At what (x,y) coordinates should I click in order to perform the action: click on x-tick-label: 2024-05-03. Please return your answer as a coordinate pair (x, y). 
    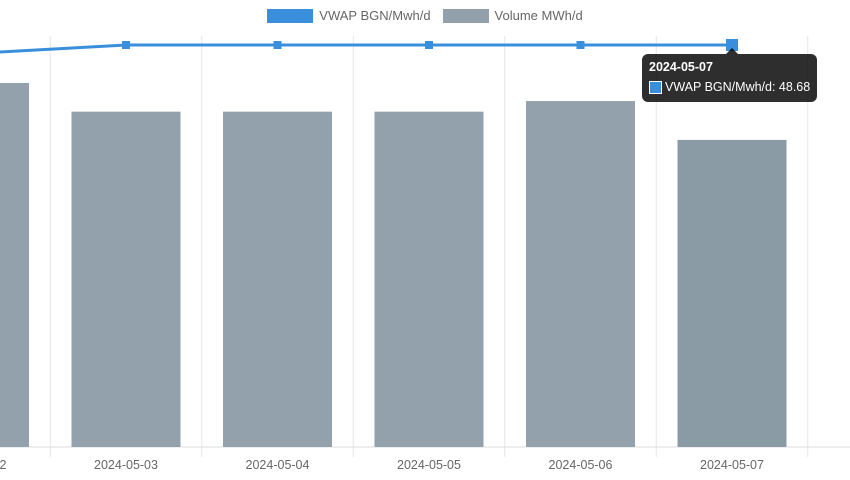
    Looking at the image, I should click on (126, 465).